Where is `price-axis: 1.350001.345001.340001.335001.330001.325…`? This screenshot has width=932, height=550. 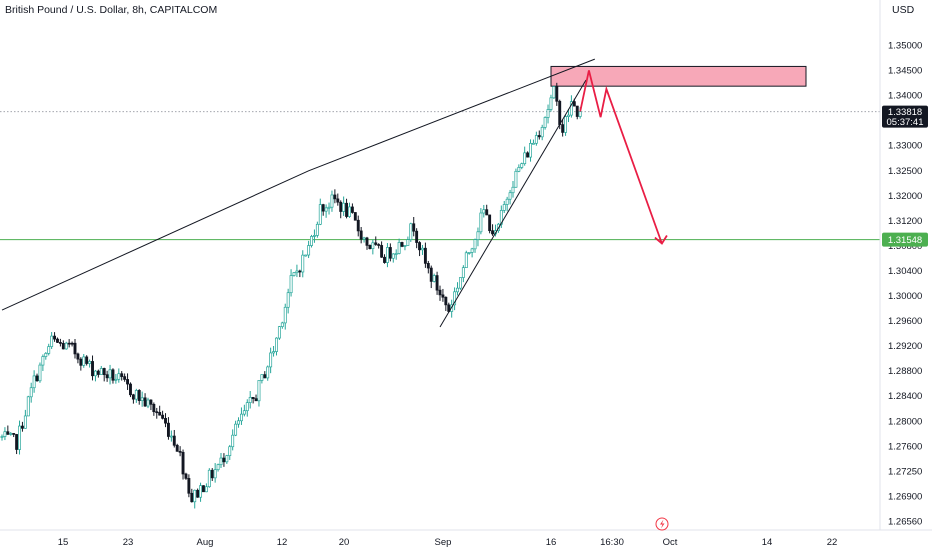 price-axis: 1.350001.345001.340001.335001.330001.325… is located at coordinates (900, 265).